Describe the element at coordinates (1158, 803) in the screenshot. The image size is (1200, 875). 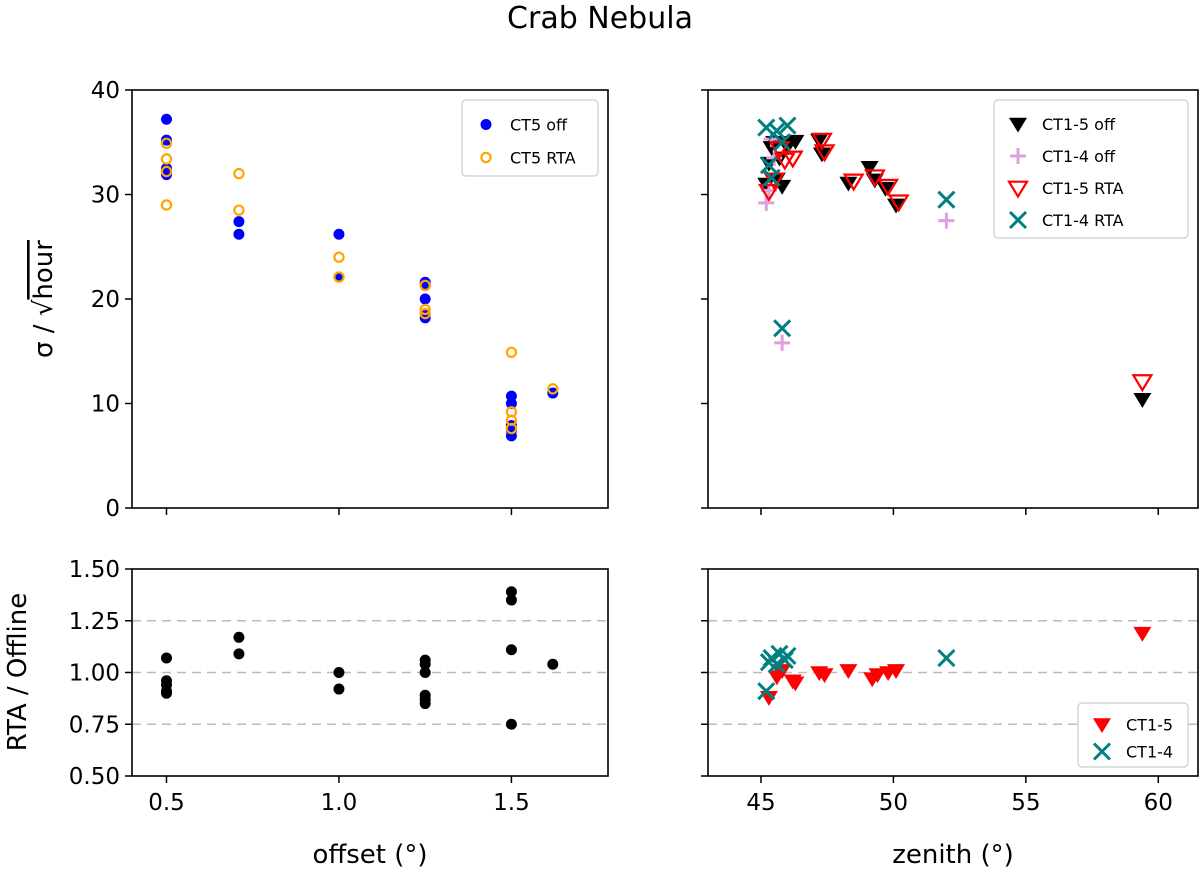
I see `x-tick-label: 60` at that location.